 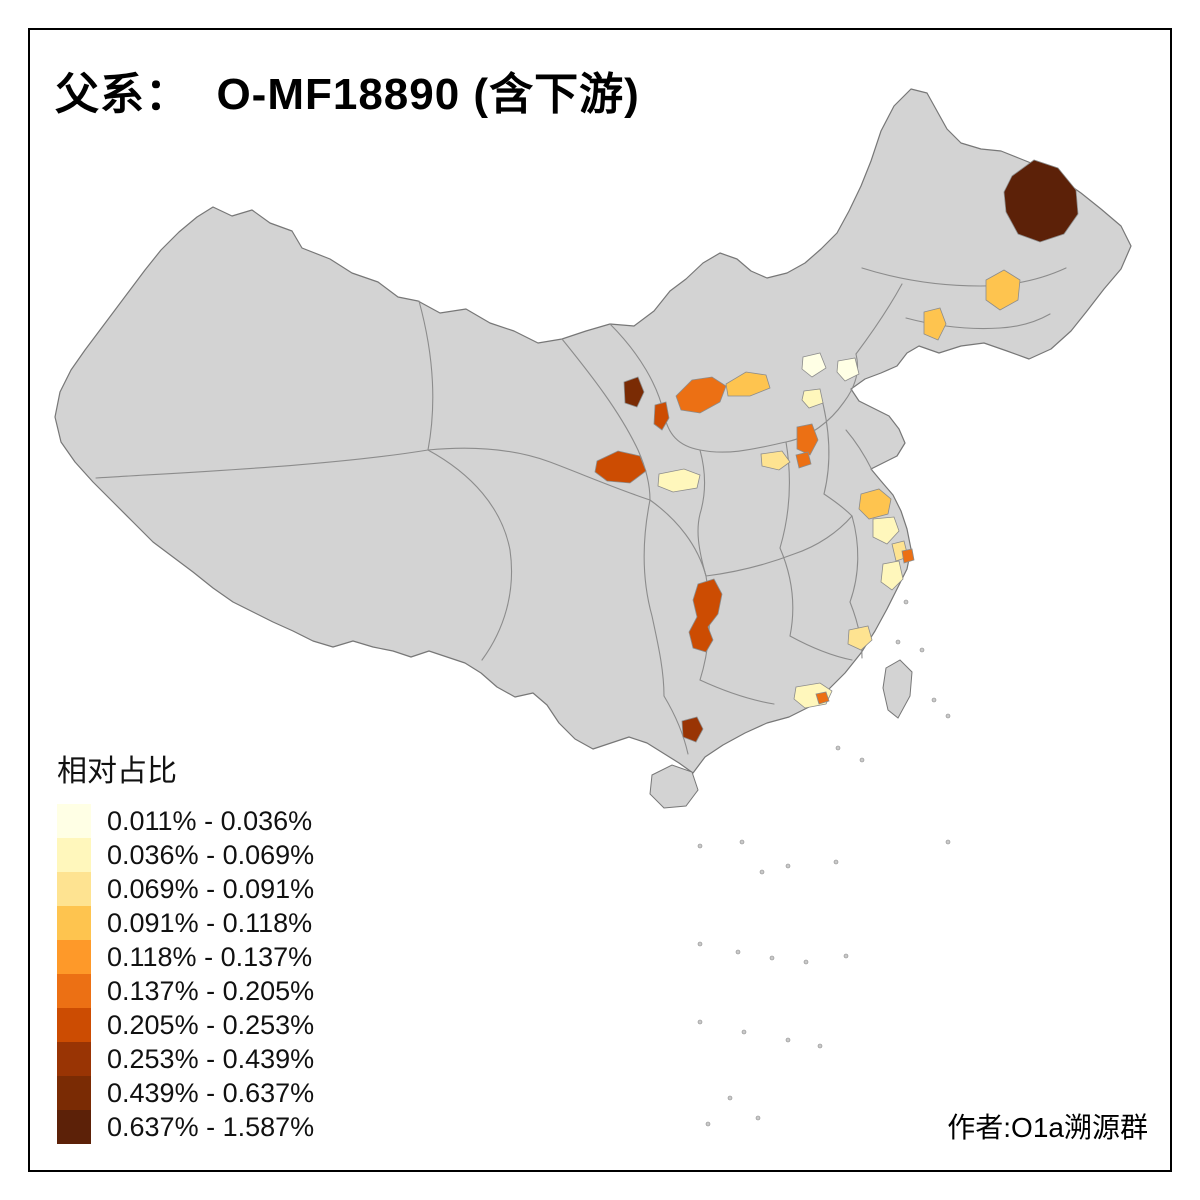 I want to click on map-region-northeast-heilongjiang, so click(x=1041, y=201).